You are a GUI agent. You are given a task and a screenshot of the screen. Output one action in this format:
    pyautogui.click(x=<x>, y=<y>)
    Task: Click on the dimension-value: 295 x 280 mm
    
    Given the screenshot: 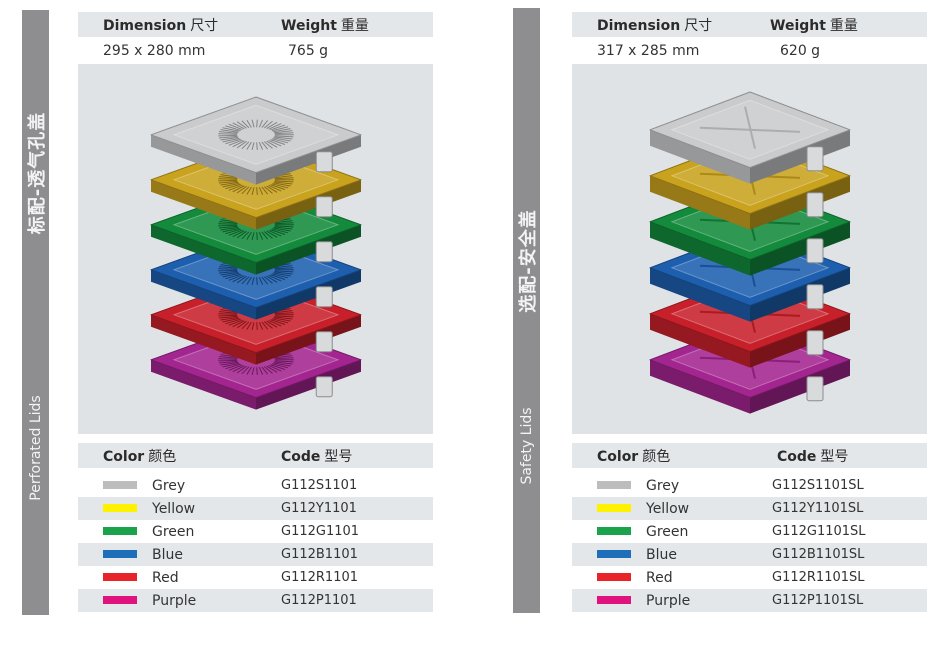 What is the action you would take?
    pyautogui.click(x=154, y=50)
    